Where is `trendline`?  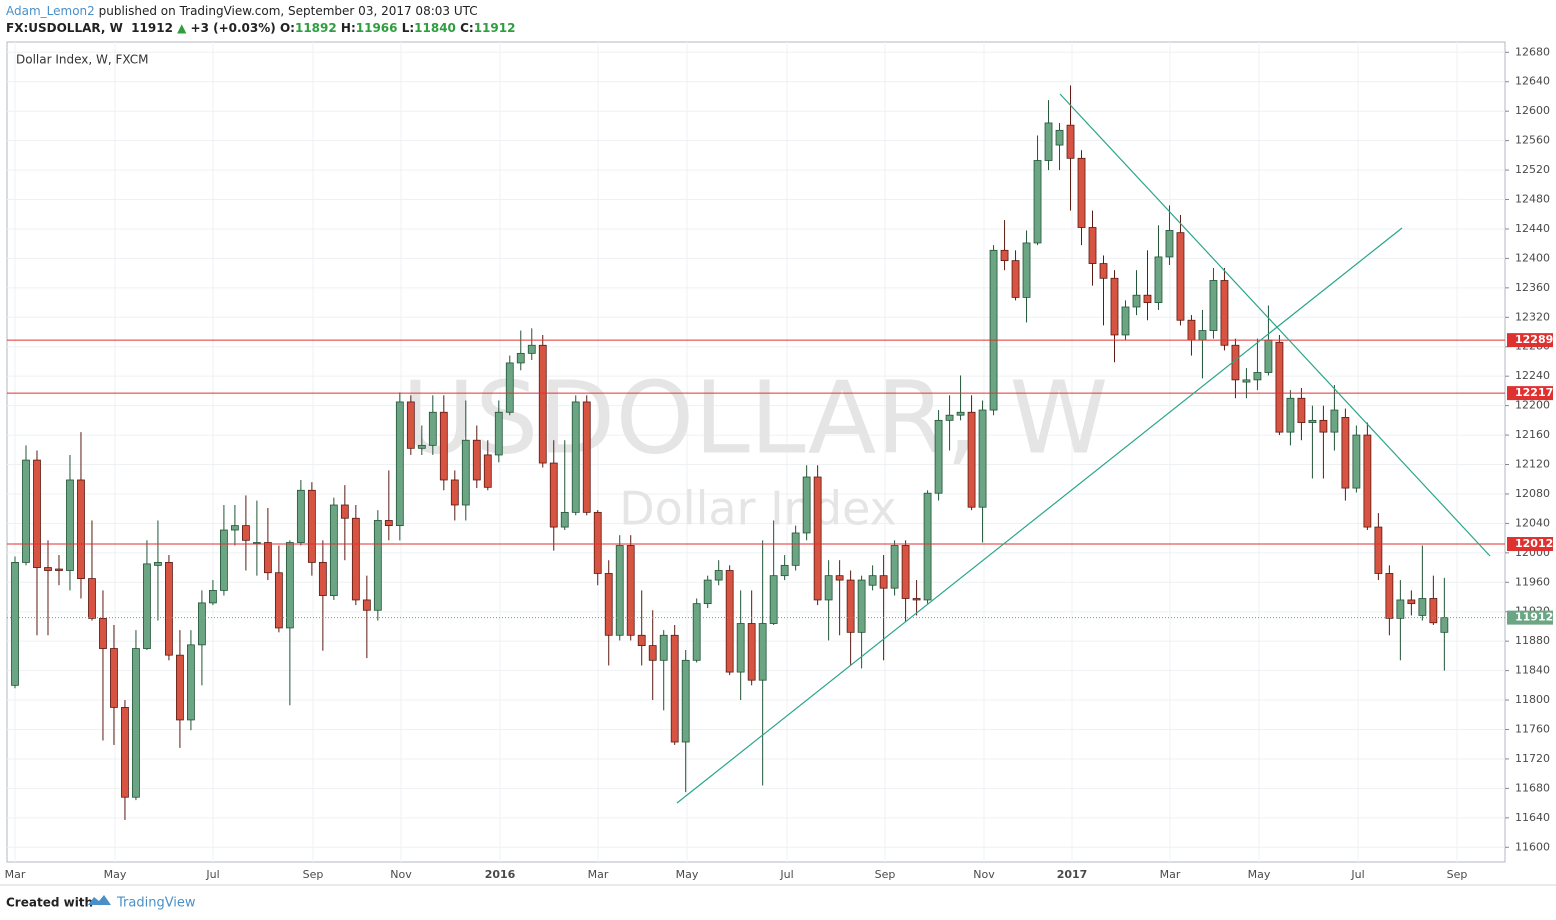 trendline is located at coordinates (1275, 325).